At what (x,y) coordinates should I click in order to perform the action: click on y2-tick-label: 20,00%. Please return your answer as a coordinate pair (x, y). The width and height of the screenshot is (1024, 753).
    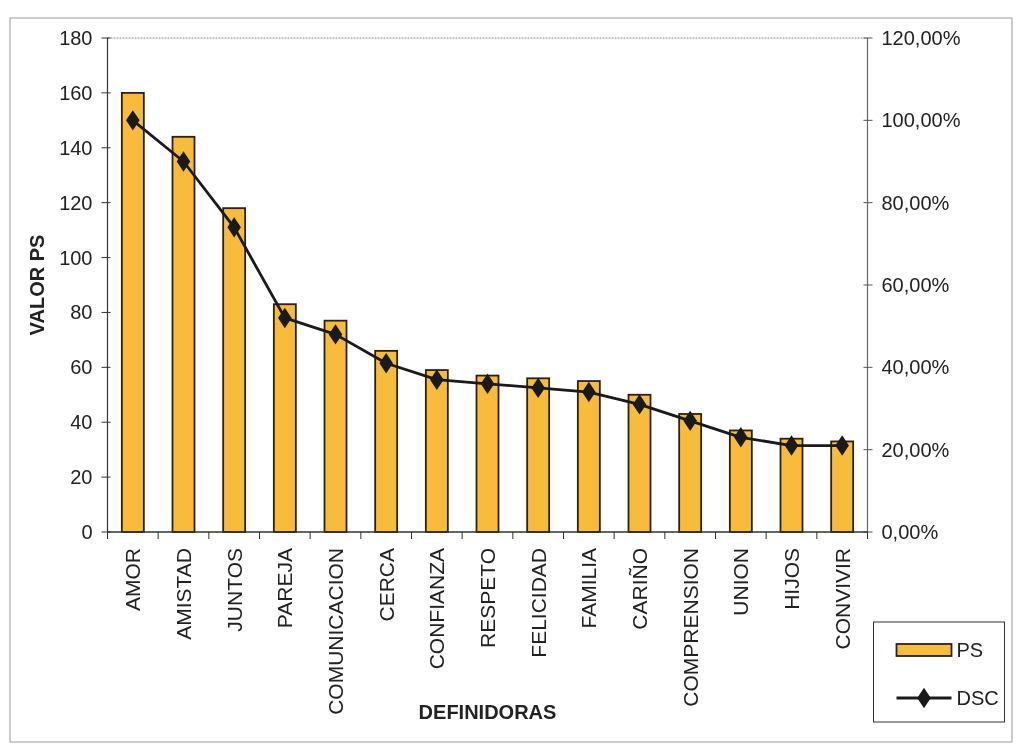
    Looking at the image, I should click on (915, 449).